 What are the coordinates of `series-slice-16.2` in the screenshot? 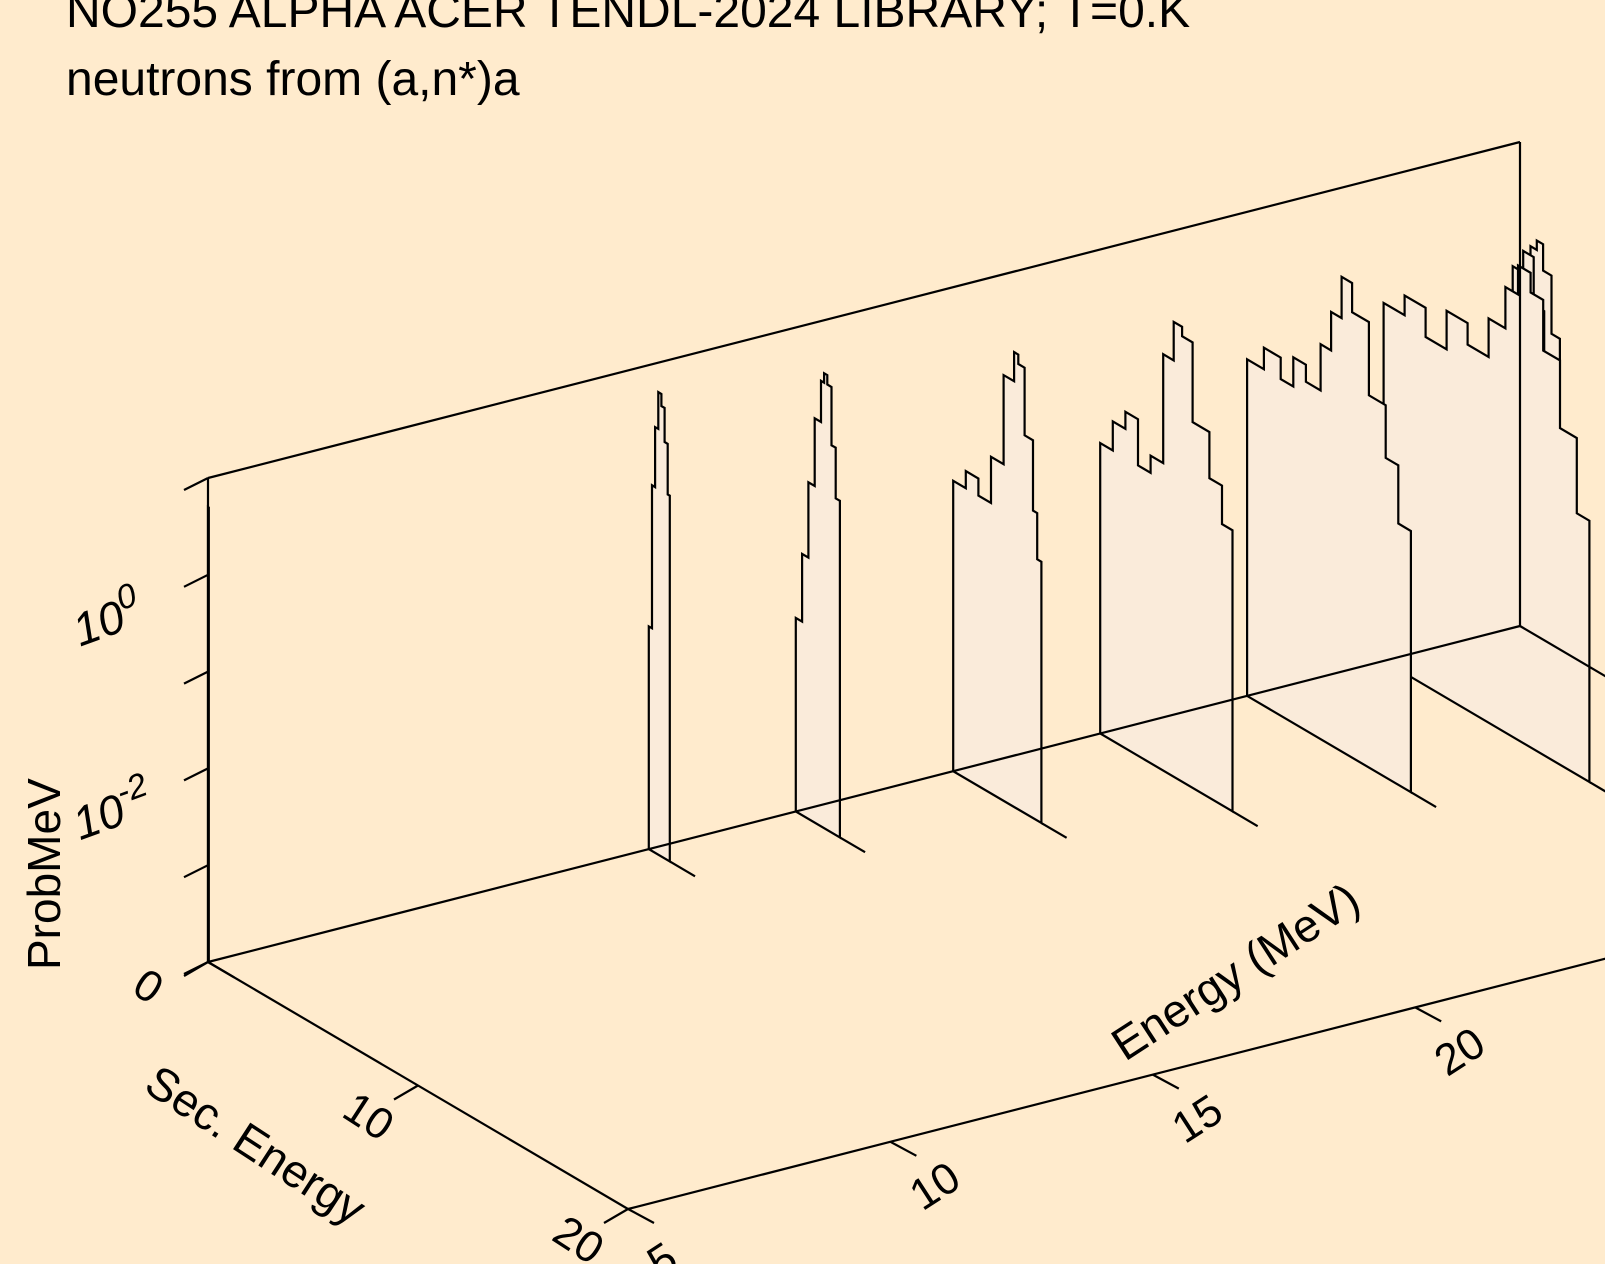 It's located at (818, 605).